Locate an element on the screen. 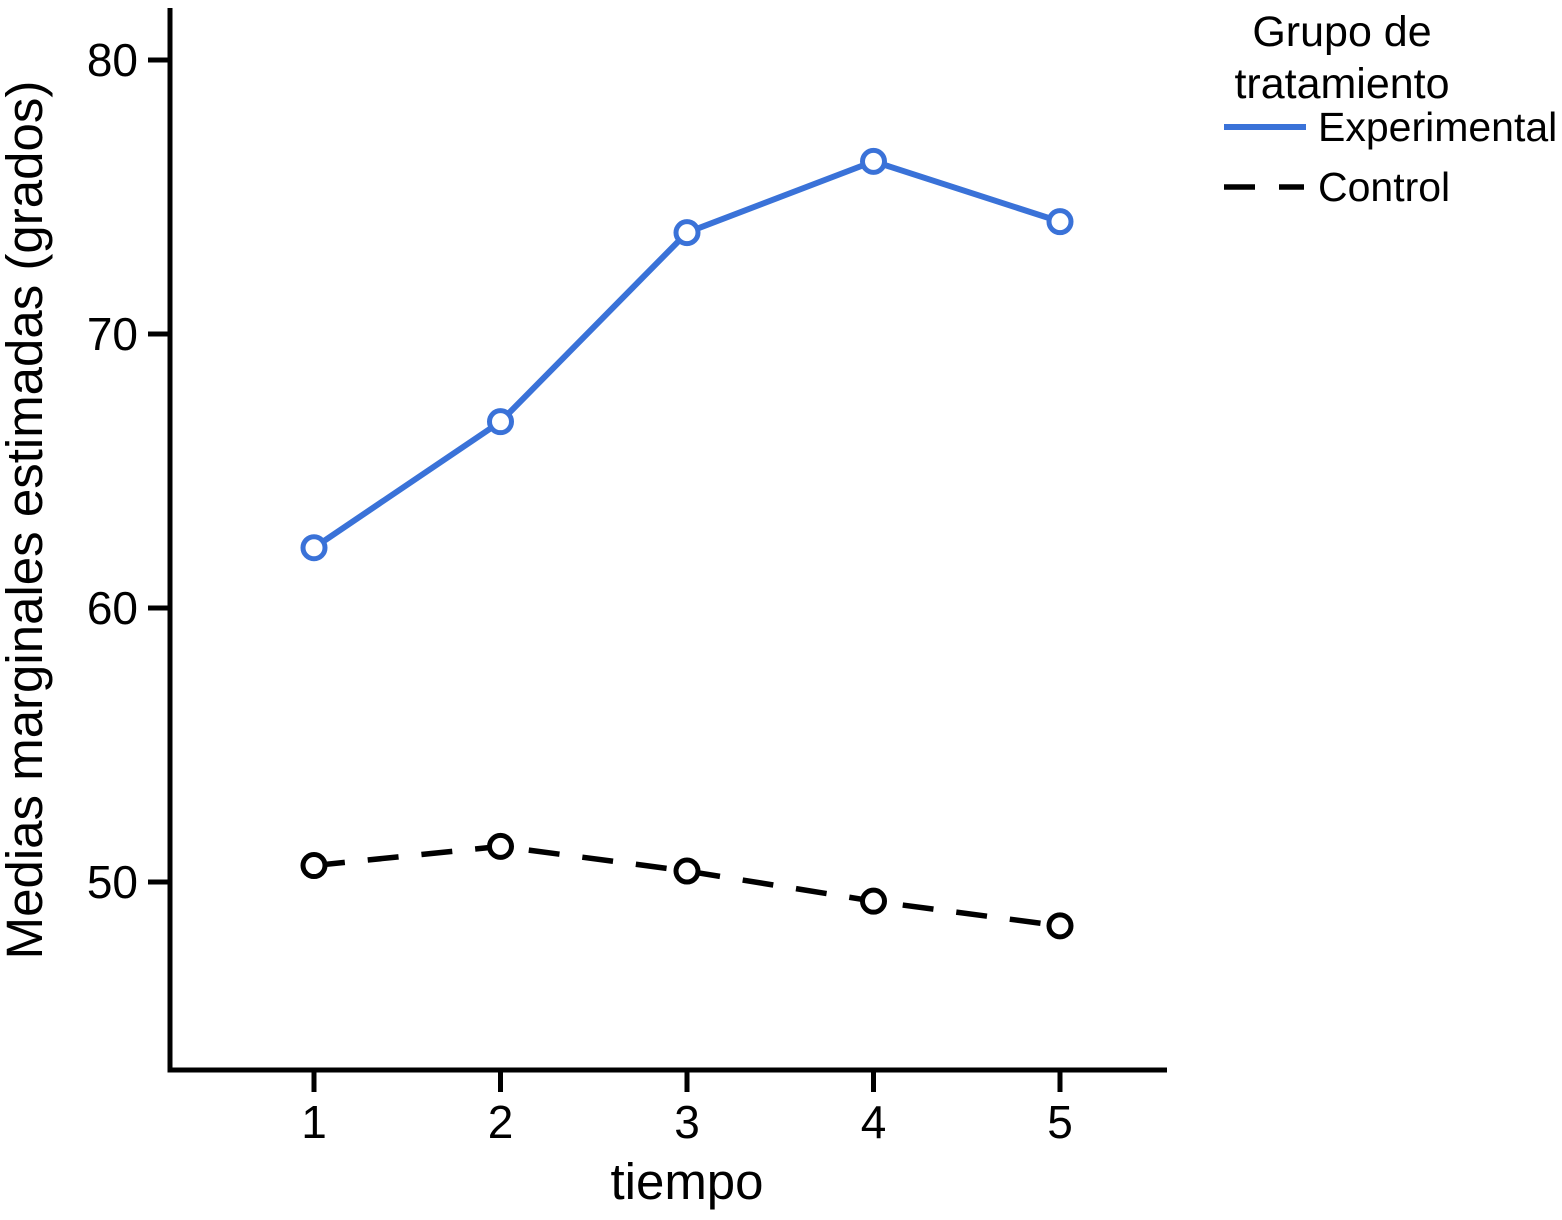 The height and width of the screenshot is (1220, 1562). legend-title-line-1: Grupo de is located at coordinates (1341, 32).